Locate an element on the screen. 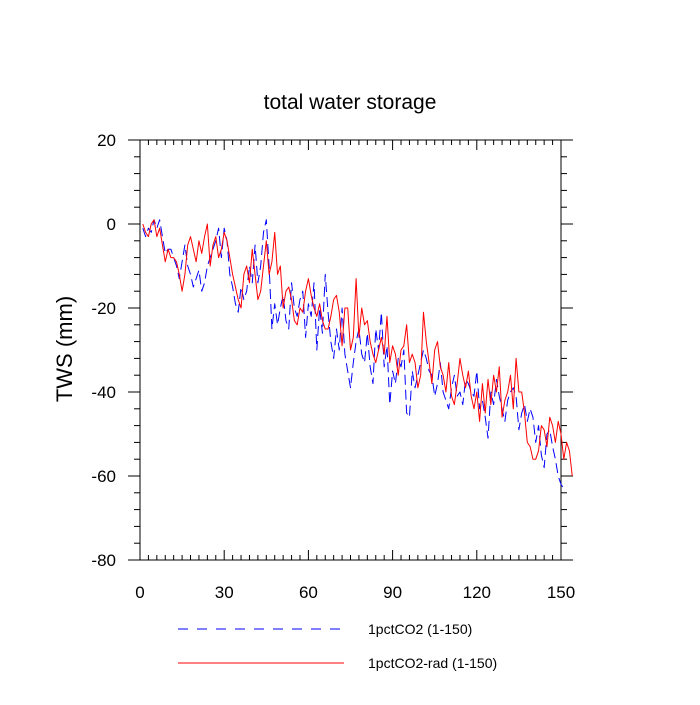 Image resolution: width=700 pixels, height=705 pixels. y-tick-label: -20 is located at coordinates (103, 308).